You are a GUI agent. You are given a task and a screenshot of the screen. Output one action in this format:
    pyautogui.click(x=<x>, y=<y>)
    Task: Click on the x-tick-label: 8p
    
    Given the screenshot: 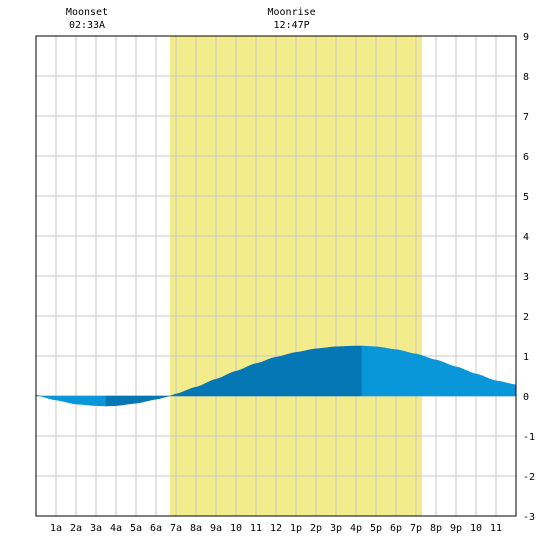 What is the action you would take?
    pyautogui.click(x=436, y=528)
    